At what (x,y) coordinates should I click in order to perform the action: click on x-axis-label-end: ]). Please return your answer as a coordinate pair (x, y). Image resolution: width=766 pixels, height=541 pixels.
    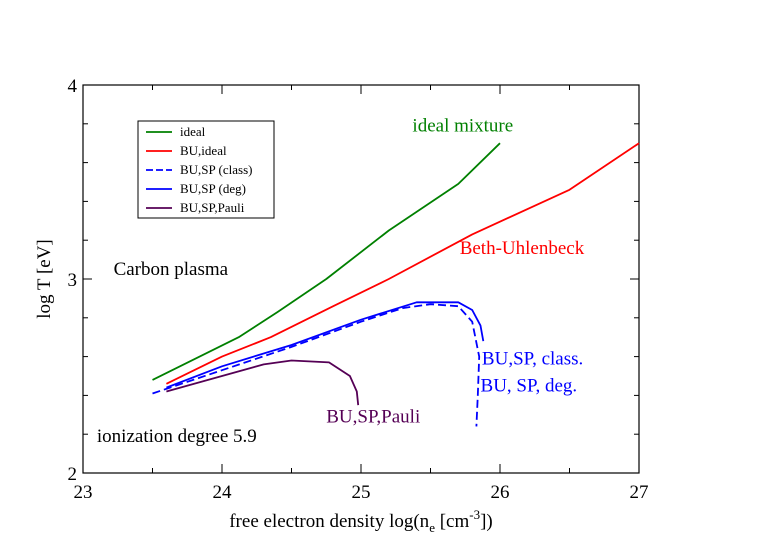
    Looking at the image, I should click on (486, 521).